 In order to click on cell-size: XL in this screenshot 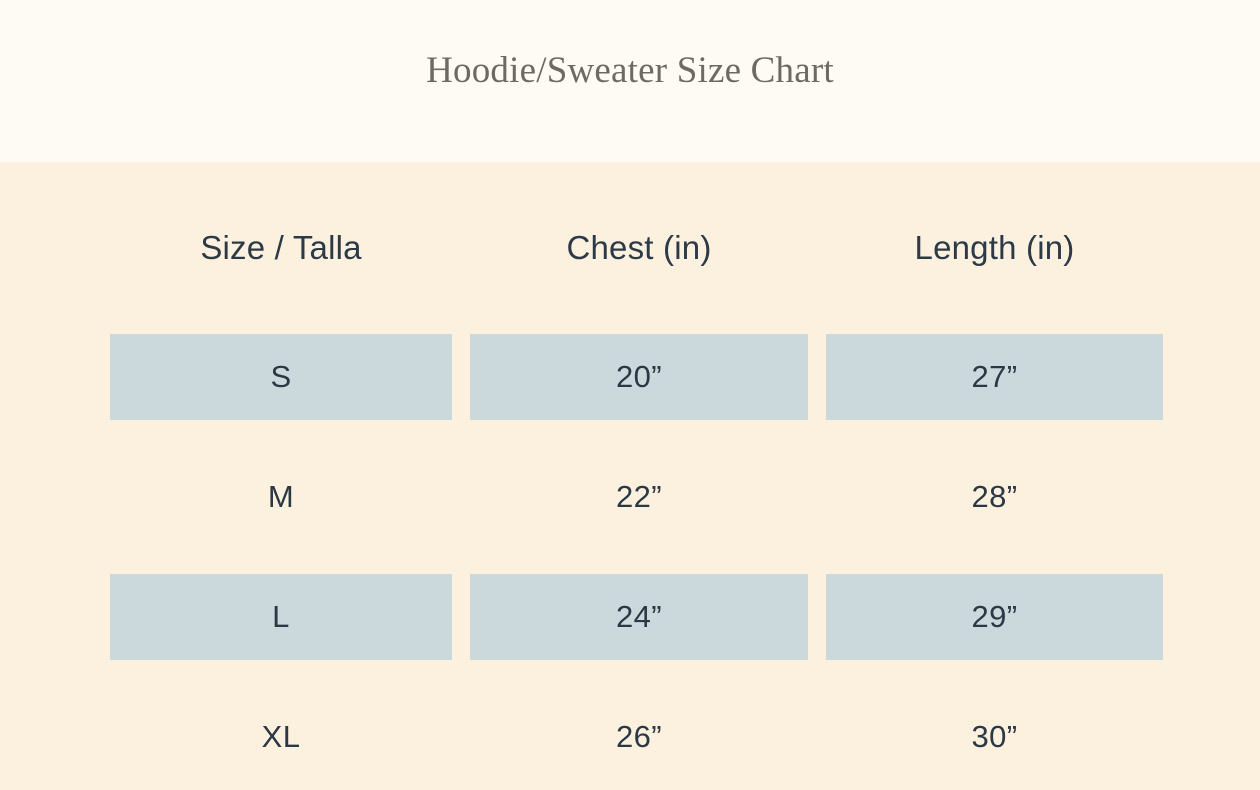, I will do `click(281, 736)`.